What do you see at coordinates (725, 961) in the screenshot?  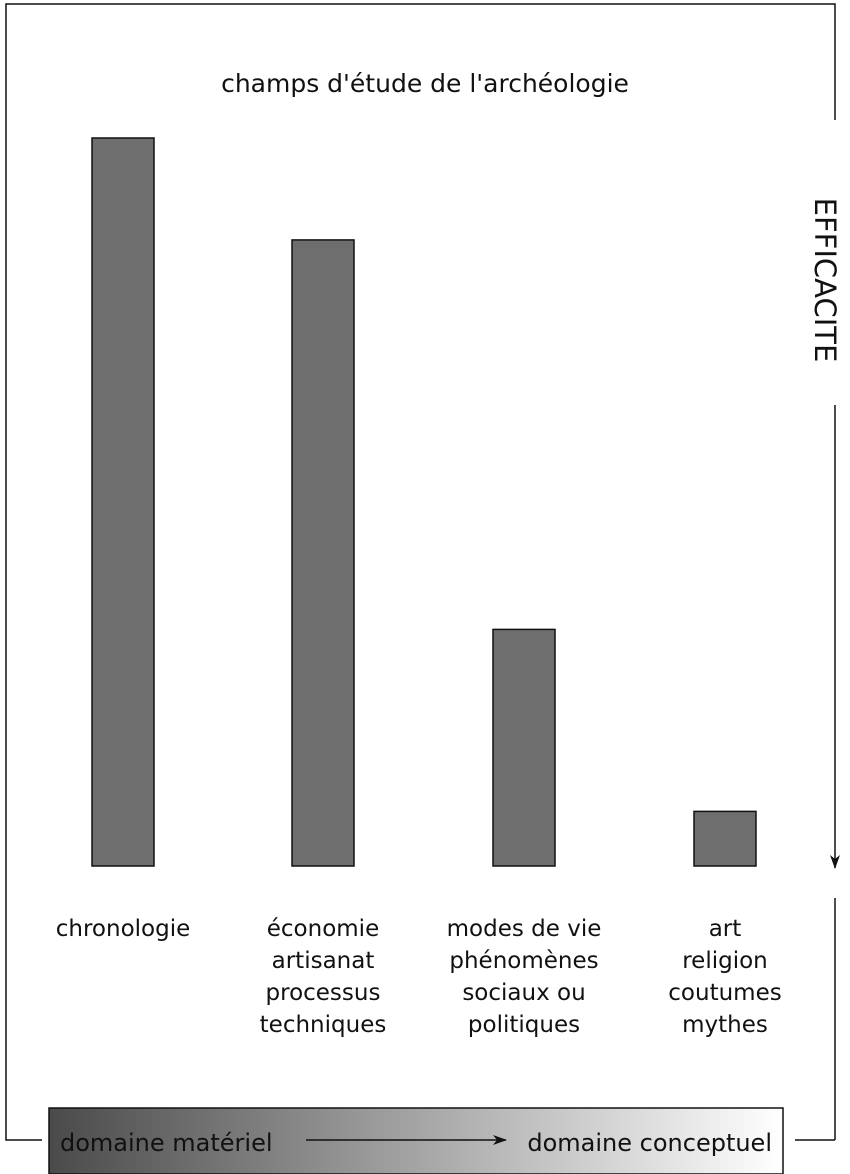 I see `category-label-line: religion` at bounding box center [725, 961].